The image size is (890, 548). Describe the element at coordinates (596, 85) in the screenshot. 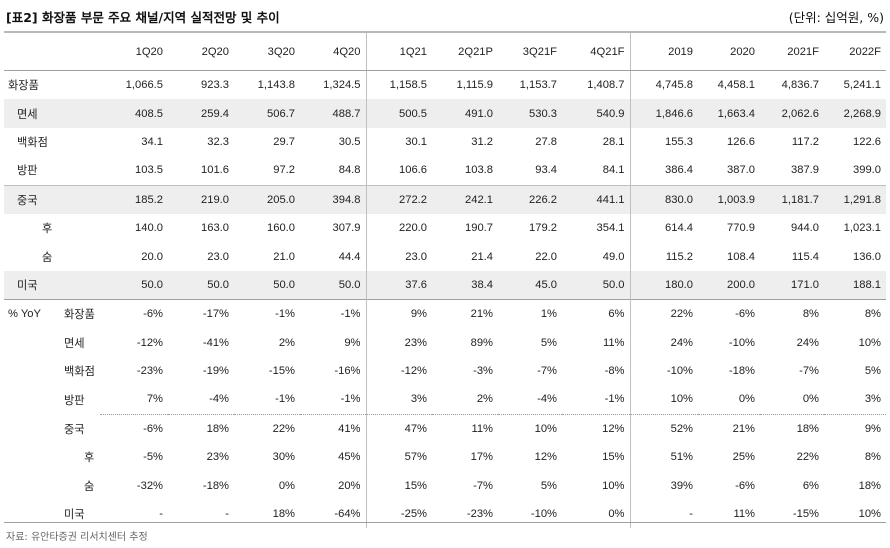

I see `table-cell: 1,408.7` at that location.